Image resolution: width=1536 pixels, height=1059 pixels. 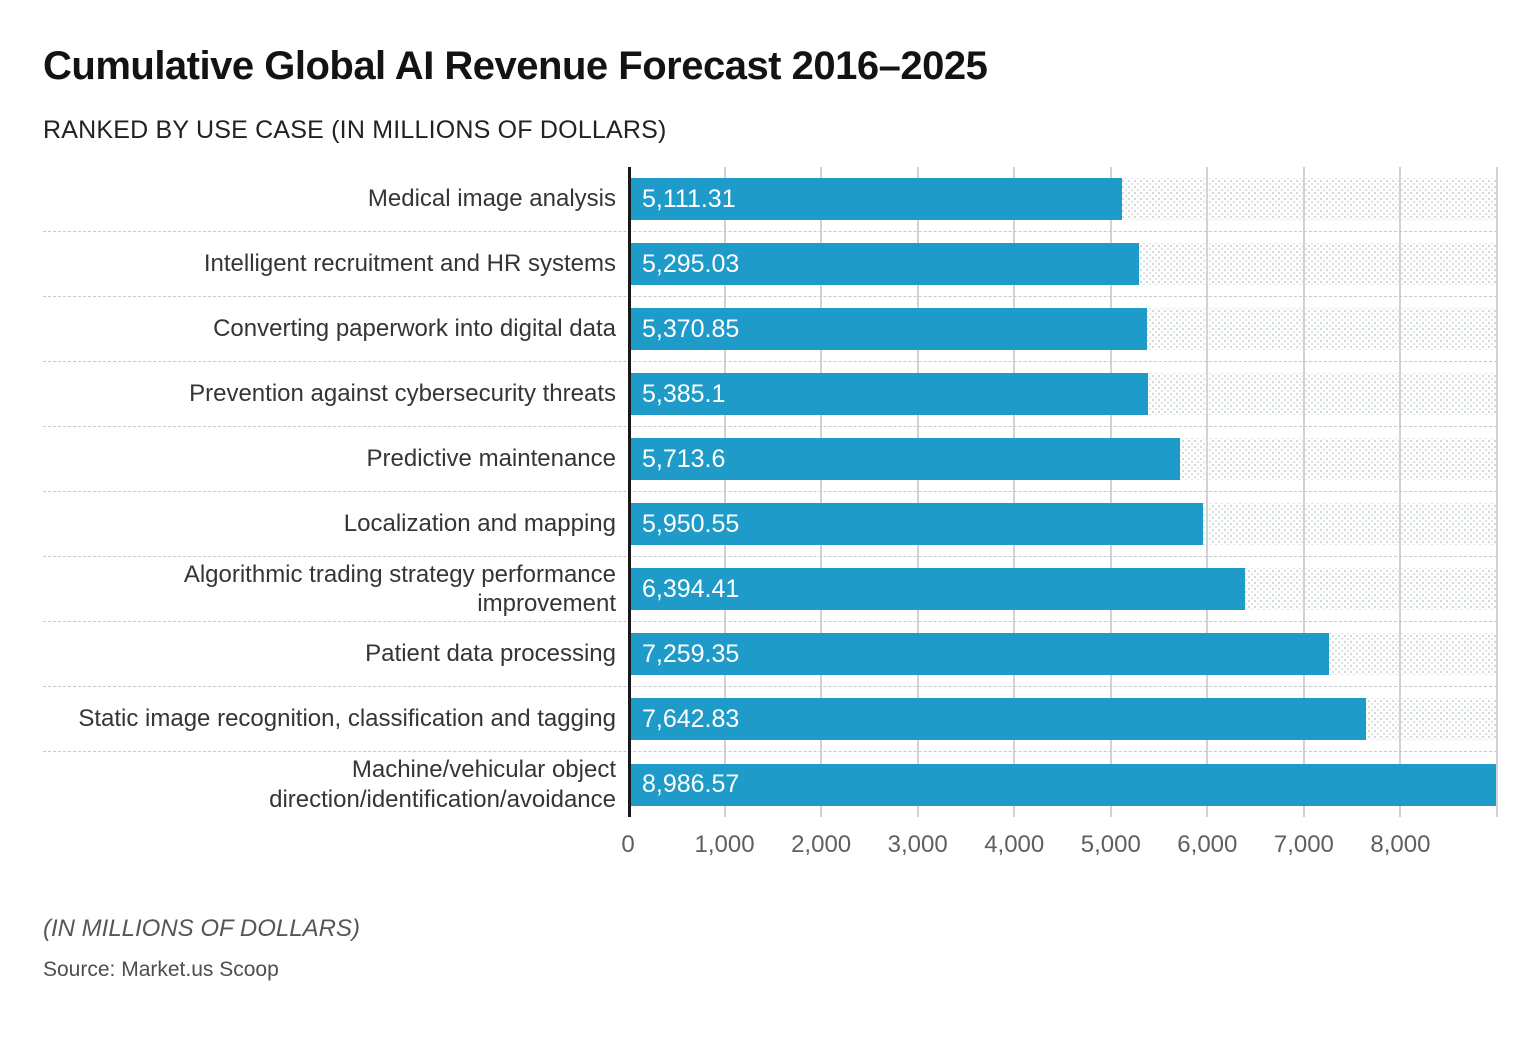 I want to click on x-tick-label: 8,000, so click(x=1400, y=844).